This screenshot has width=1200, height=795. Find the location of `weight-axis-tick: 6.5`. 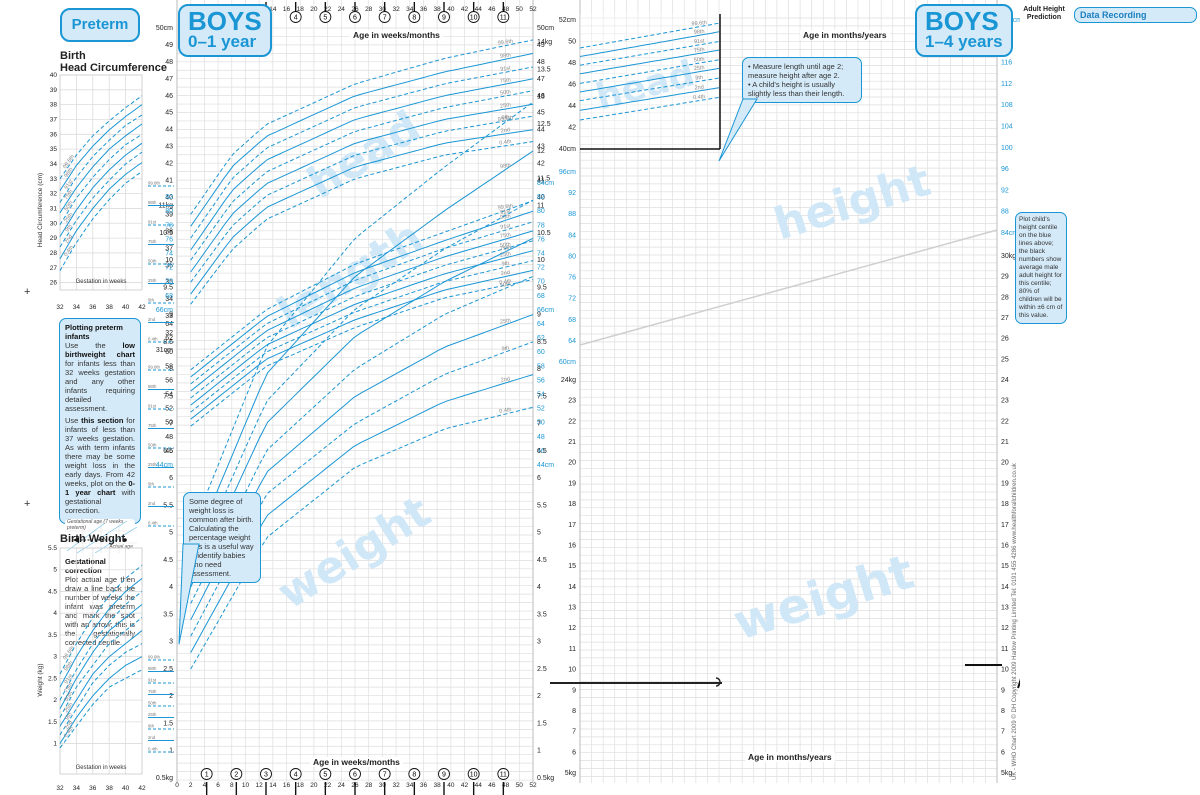

weight-axis-tick: 6.5 is located at coordinates (168, 451).